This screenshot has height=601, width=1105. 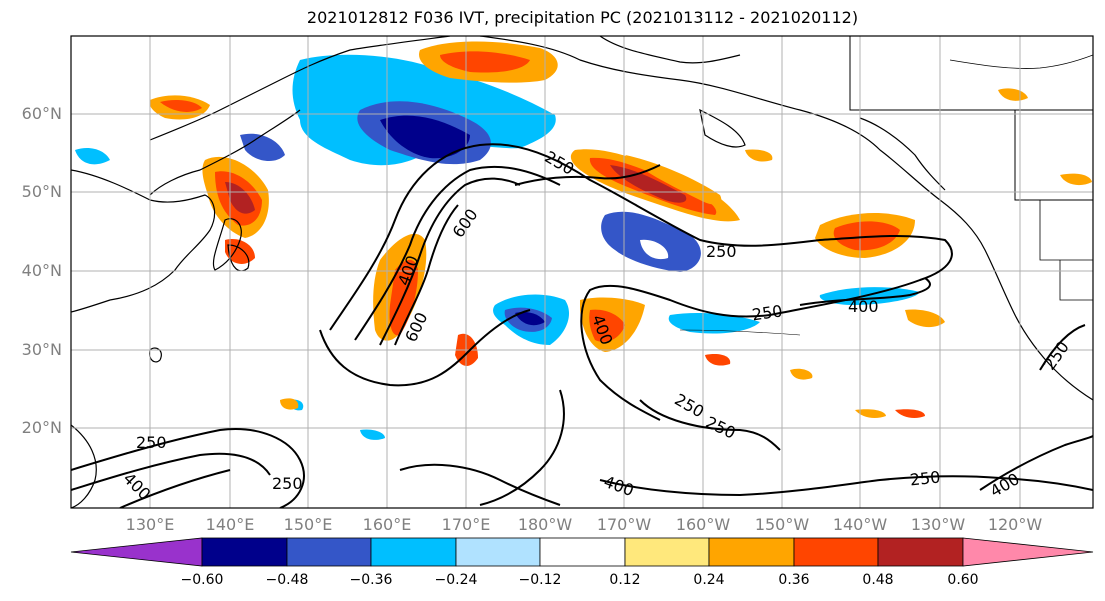 What do you see at coordinates (1015, 524) in the screenshot?
I see `lon-label: 120°W` at bounding box center [1015, 524].